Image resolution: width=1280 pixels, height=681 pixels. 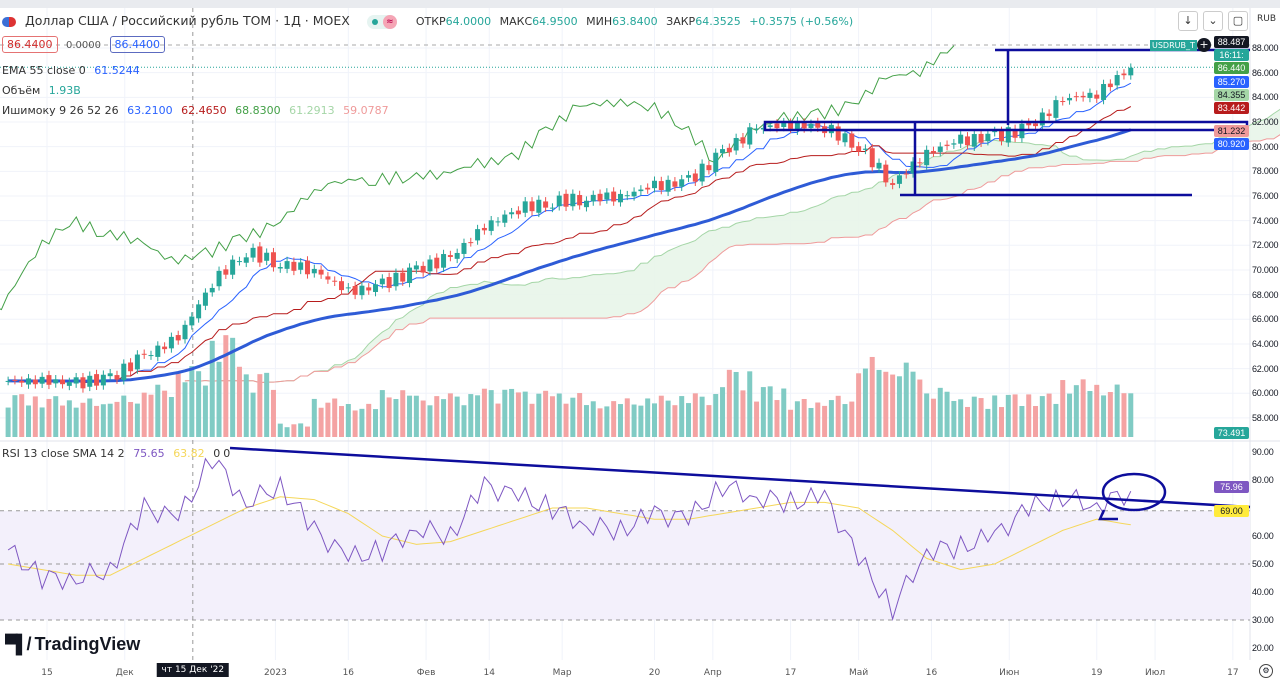 What do you see at coordinates (790, 673) in the screenshot?
I see `time-tick: 17` at bounding box center [790, 673].